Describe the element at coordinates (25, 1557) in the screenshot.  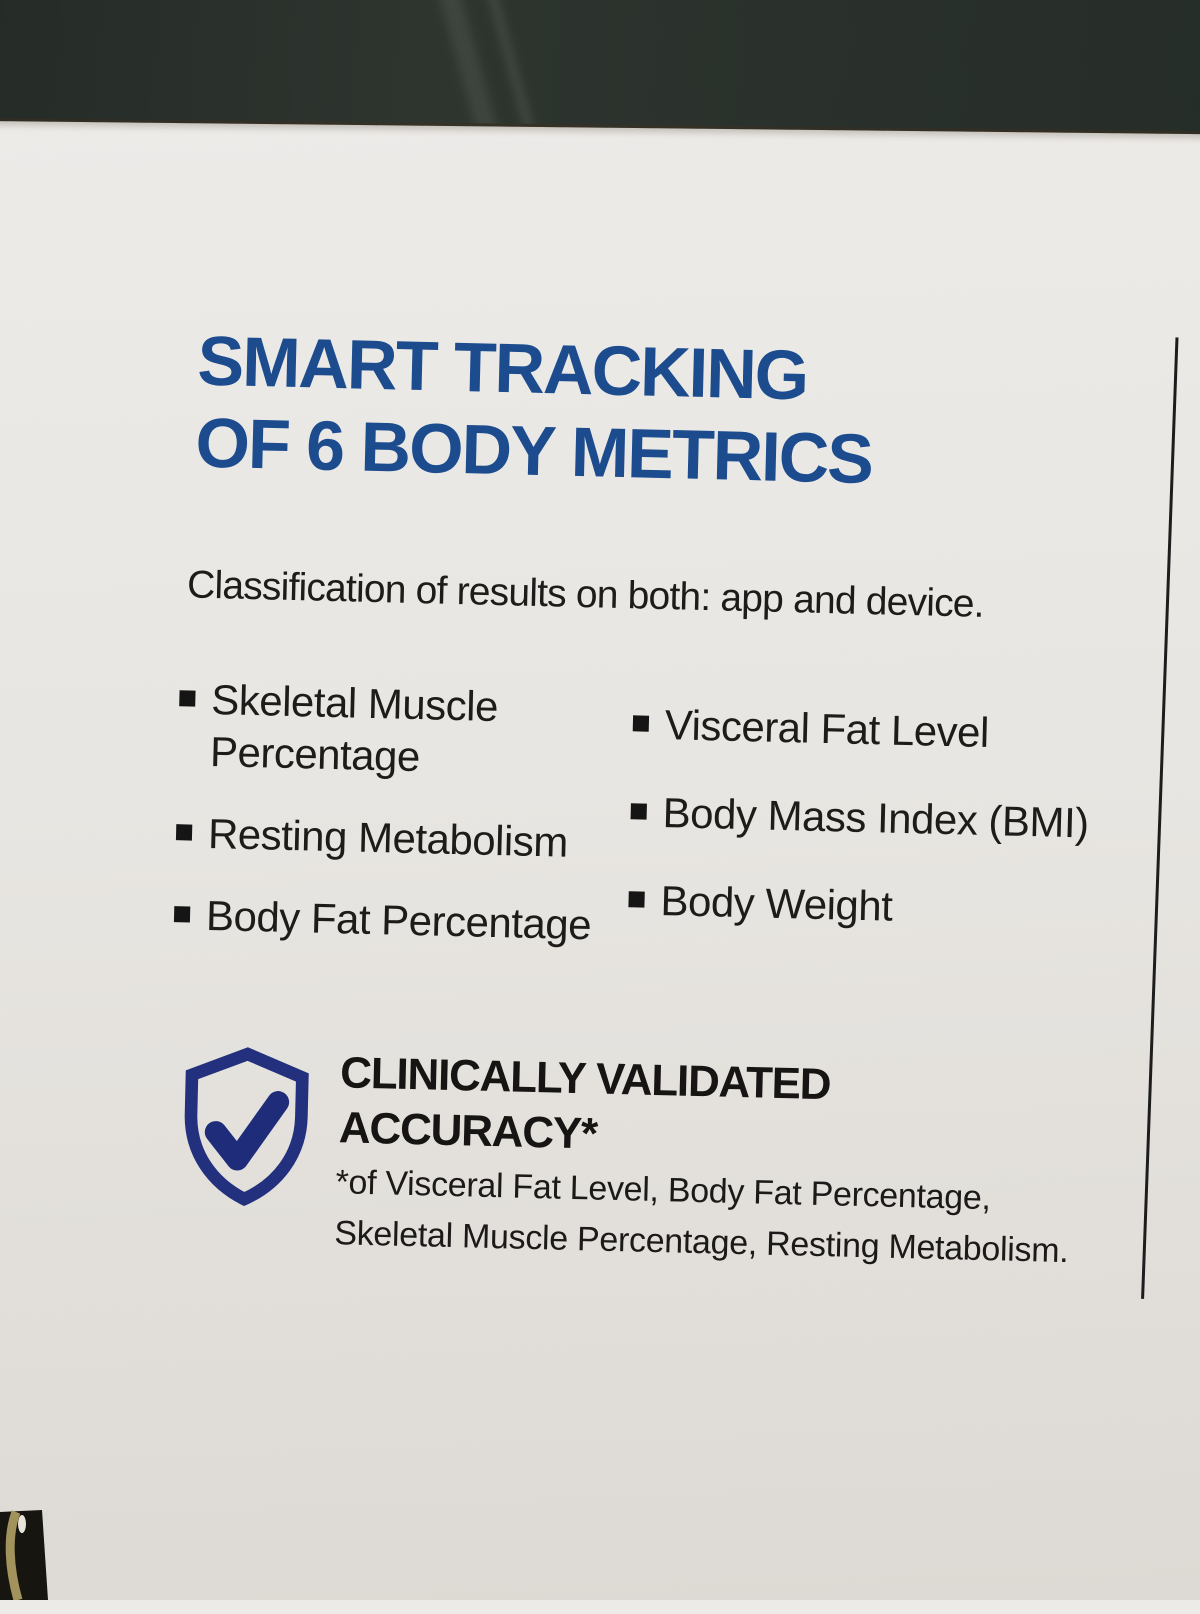
I see `corner-object` at that location.